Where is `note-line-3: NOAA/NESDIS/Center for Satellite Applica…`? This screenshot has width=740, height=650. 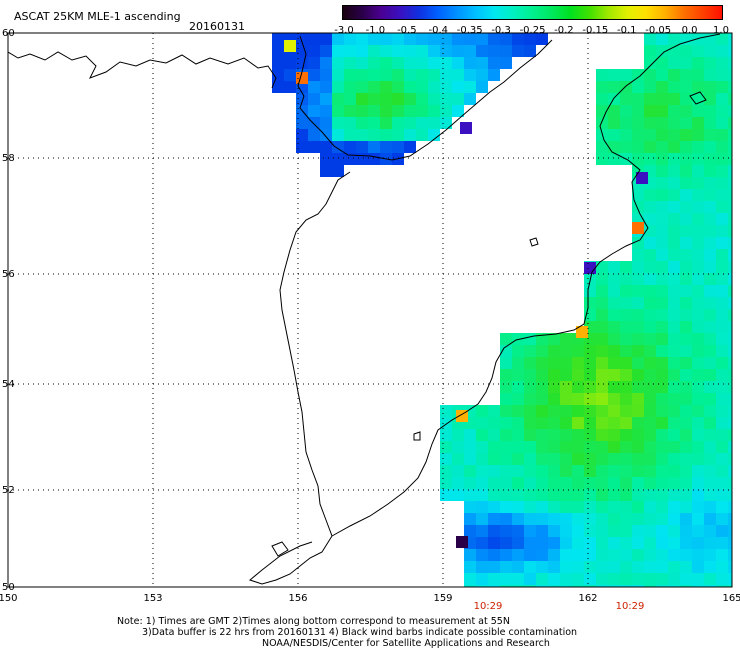
note-line-3: NOAA/NESDIS/Center for Satellite Applica… is located at coordinates (406, 643).